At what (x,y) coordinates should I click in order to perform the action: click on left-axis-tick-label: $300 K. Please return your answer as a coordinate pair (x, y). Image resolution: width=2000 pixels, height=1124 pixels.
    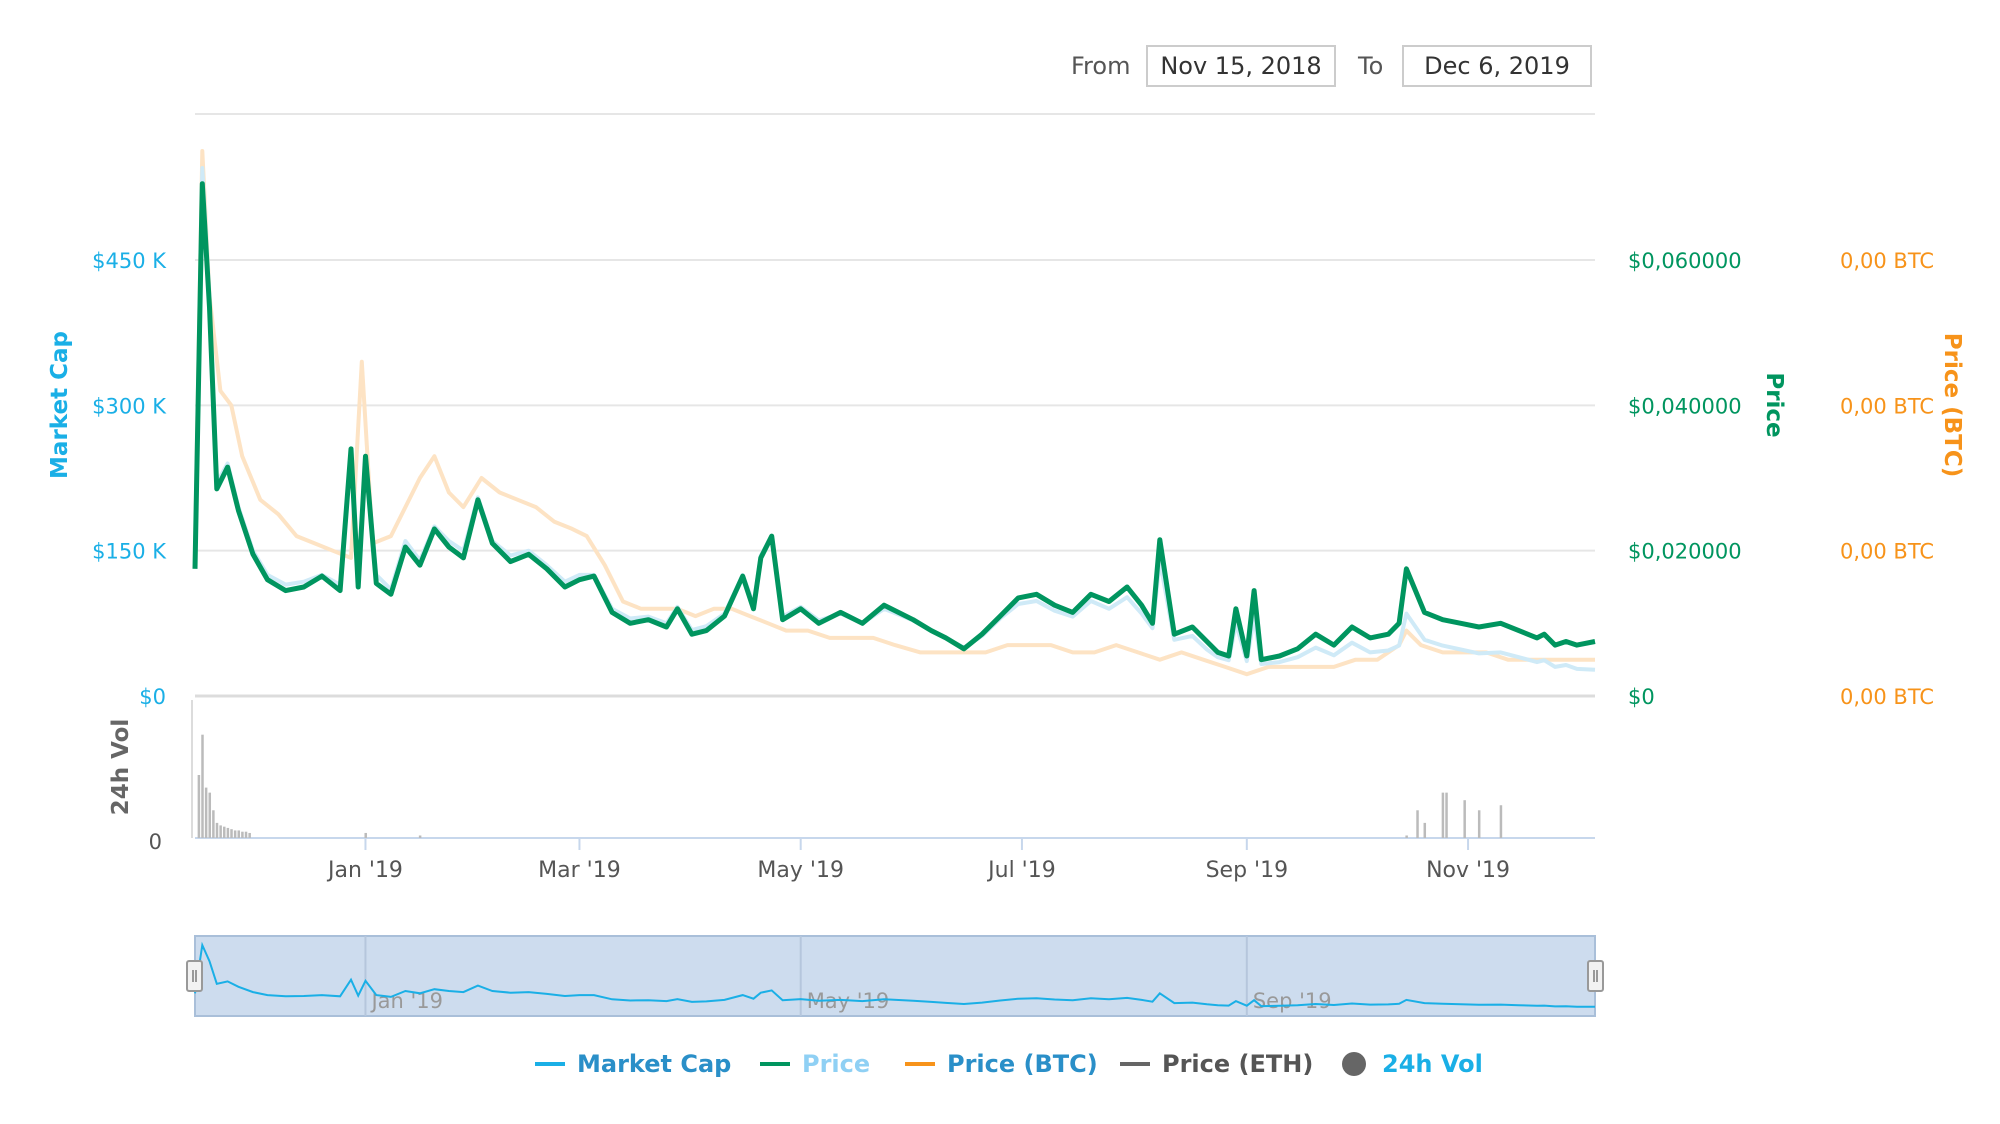
    Looking at the image, I should click on (129, 406).